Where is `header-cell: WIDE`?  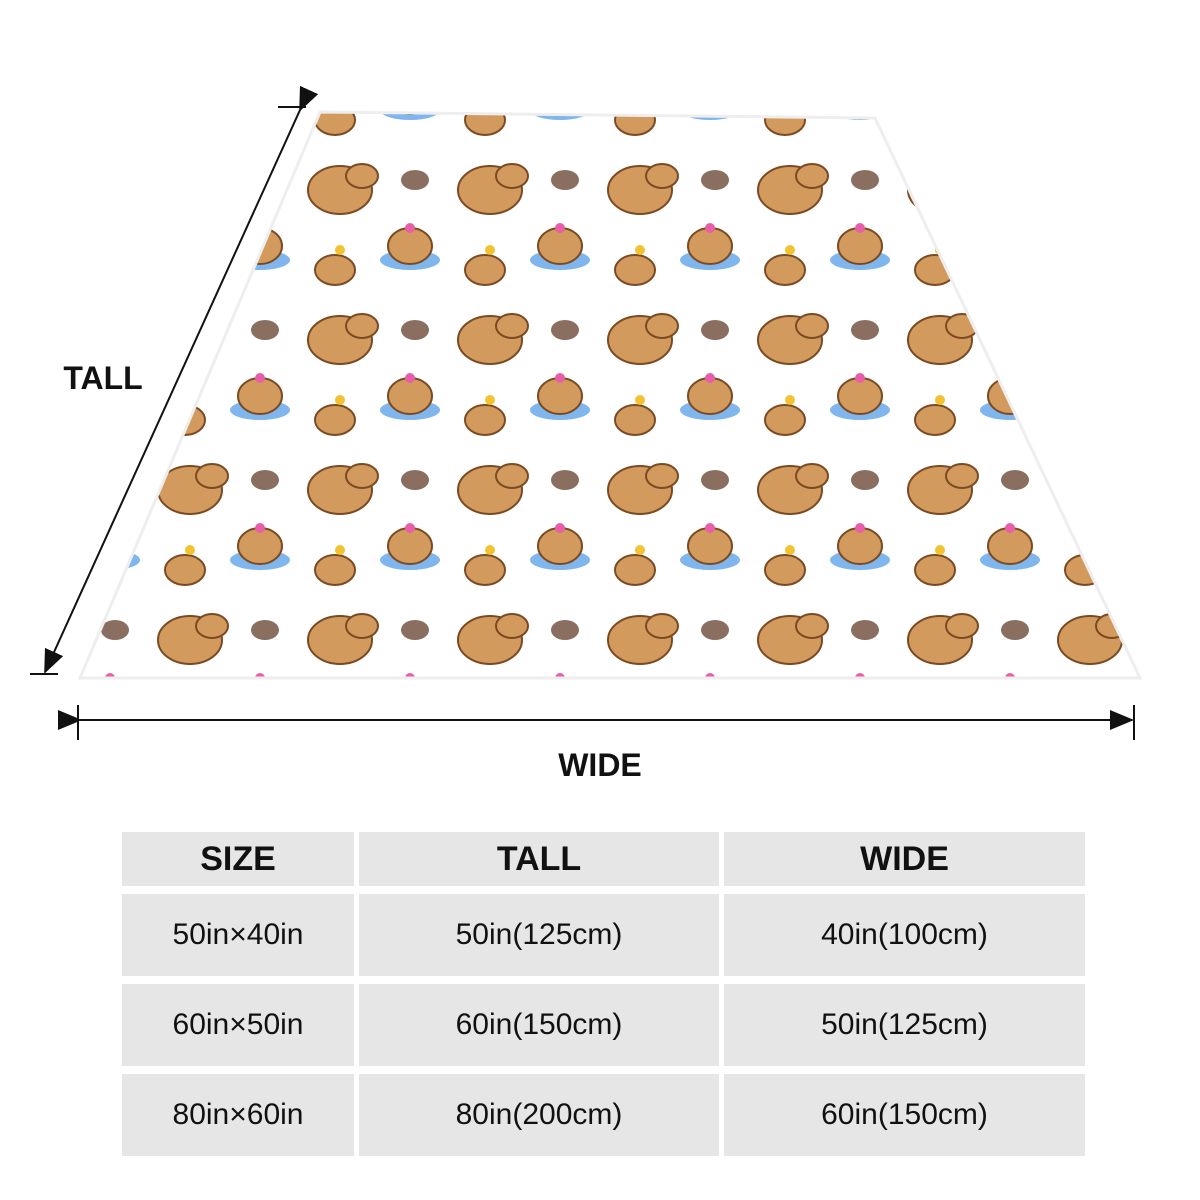 header-cell: WIDE is located at coordinates (904, 859).